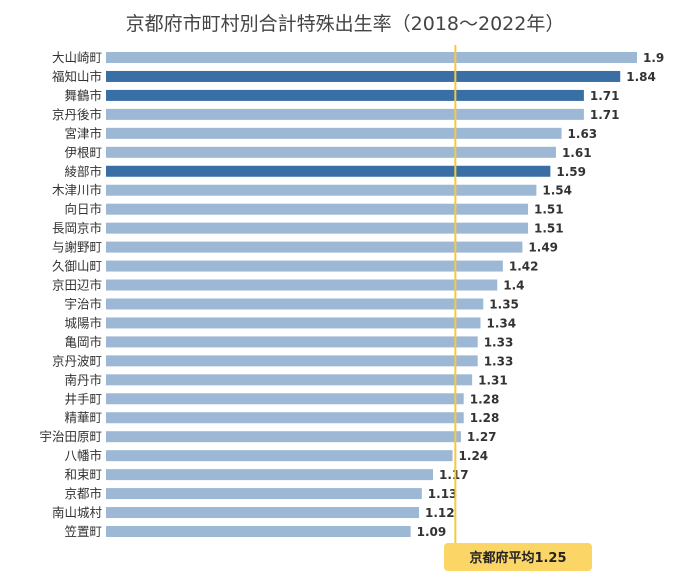 The width and height of the screenshot is (690, 578). What do you see at coordinates (77, 76) in the screenshot?
I see `category-label: 福知山市` at bounding box center [77, 76].